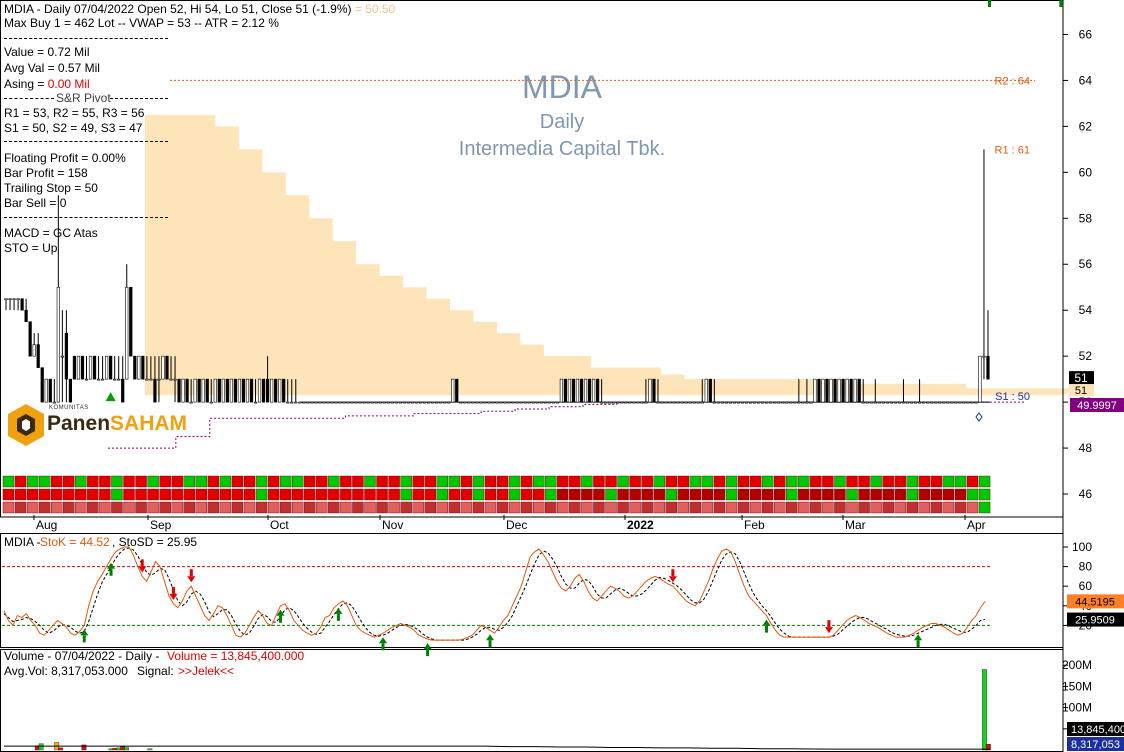 The image size is (1124, 752). What do you see at coordinates (84, 747) in the screenshot?
I see `volume-bar` at bounding box center [84, 747].